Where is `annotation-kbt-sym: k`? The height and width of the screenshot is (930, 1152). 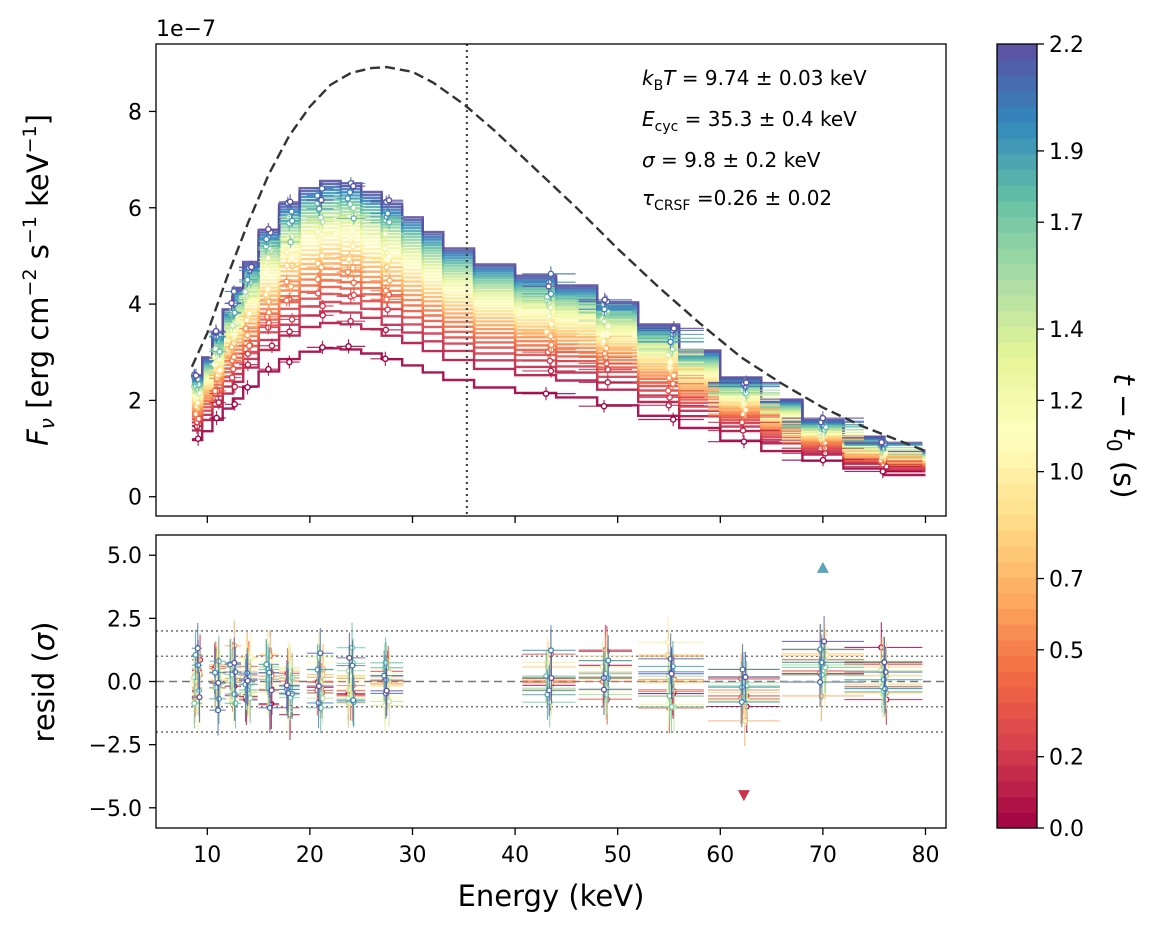
annotation-kbt-sym: k is located at coordinates (648, 78).